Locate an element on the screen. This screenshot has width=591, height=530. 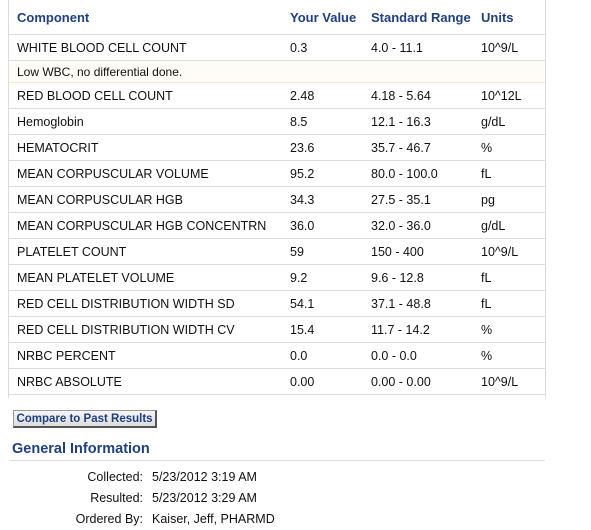
cell-your-value: 15.4 is located at coordinates (323, 329).